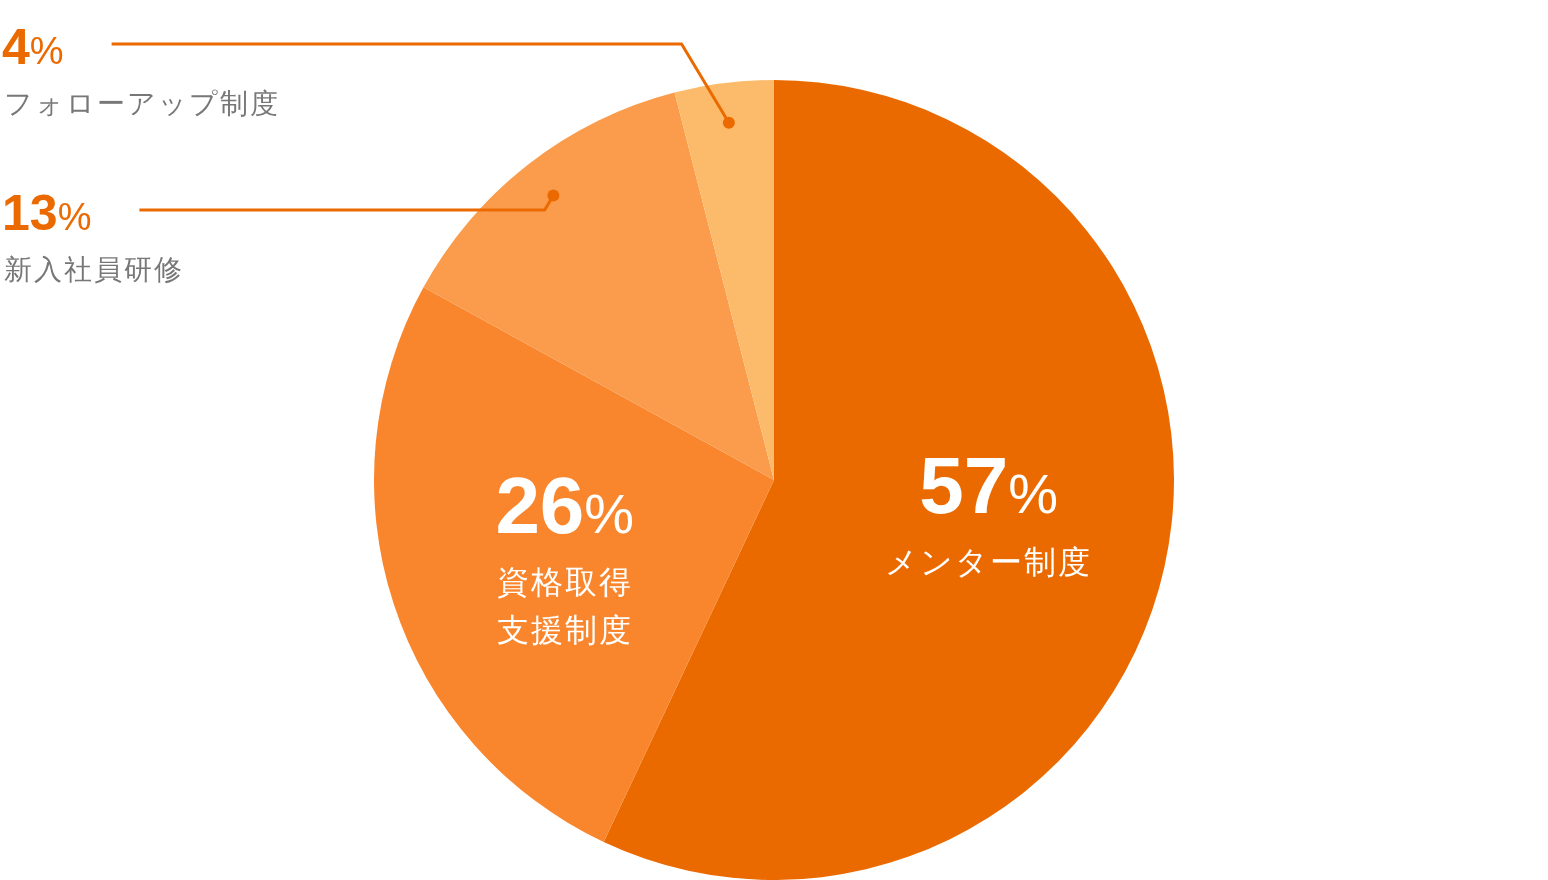 This screenshot has height=880, width=1548. What do you see at coordinates (989, 561) in the screenshot?
I see `slice-label: メンター制度` at bounding box center [989, 561].